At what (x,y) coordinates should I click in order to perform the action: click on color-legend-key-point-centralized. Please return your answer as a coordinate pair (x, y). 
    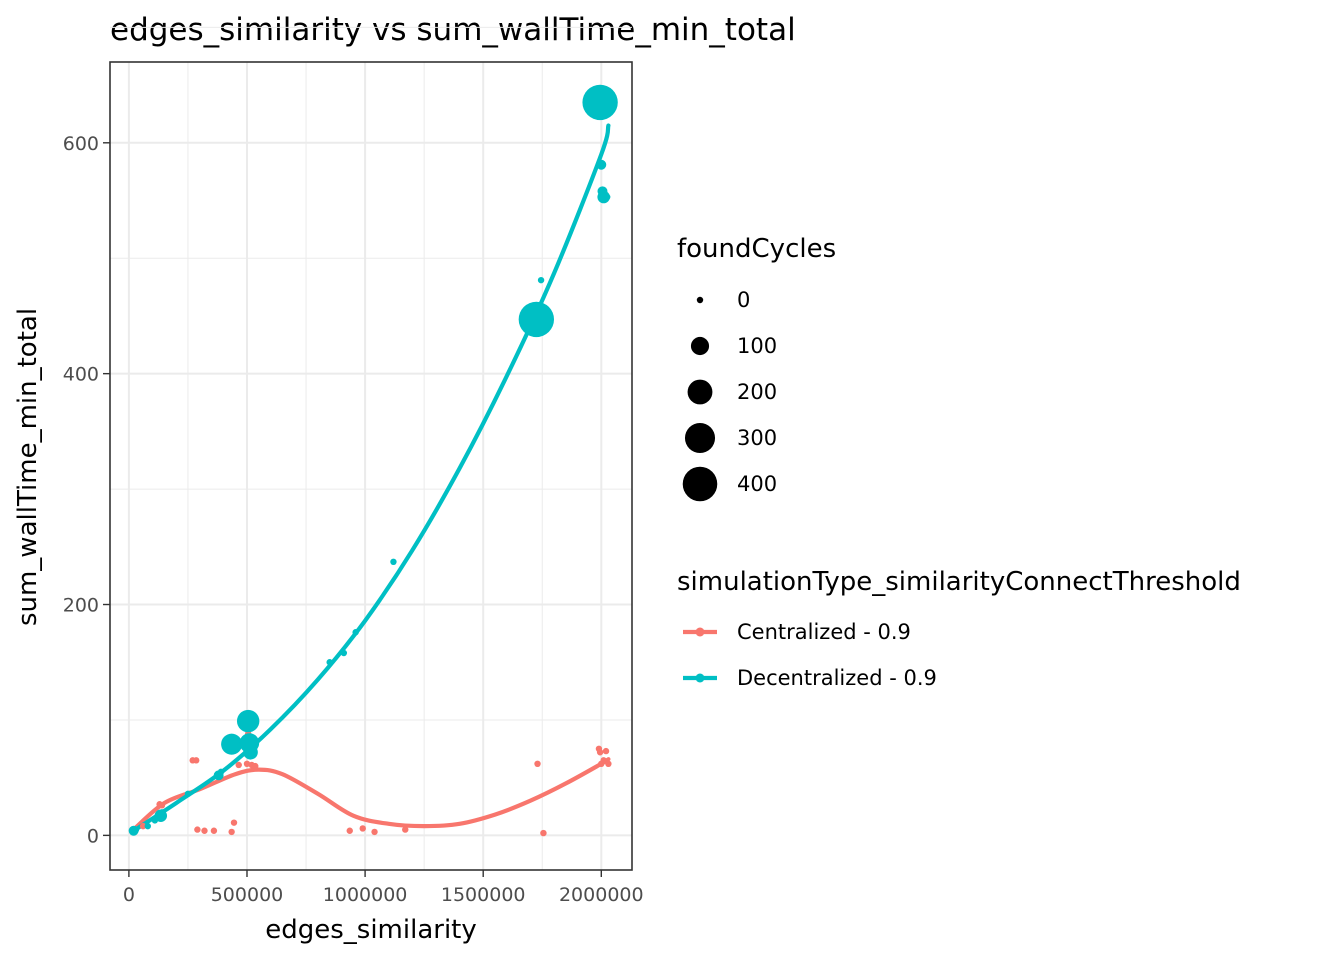
    Looking at the image, I should click on (700, 632).